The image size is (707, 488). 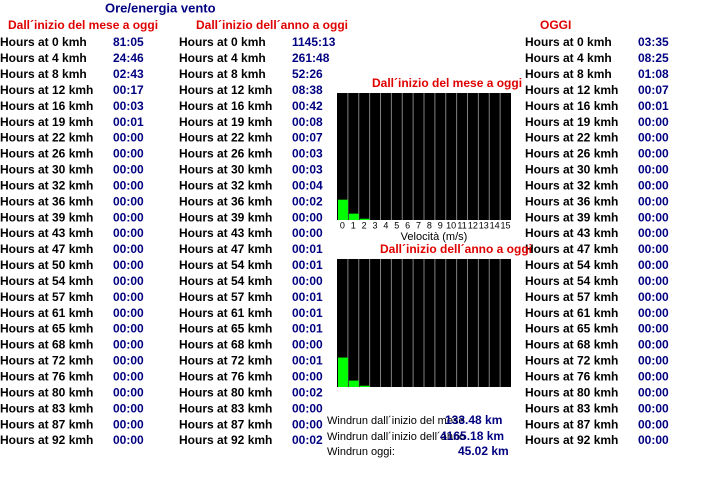 What do you see at coordinates (307, 90) in the screenshot?
I see `row-value: 08:38` at bounding box center [307, 90].